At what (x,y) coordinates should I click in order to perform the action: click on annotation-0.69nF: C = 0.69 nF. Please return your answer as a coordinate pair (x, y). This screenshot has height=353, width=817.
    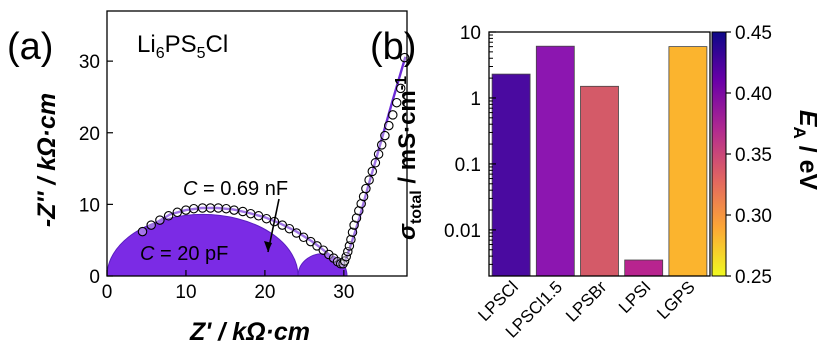
    Looking at the image, I should click on (235, 189).